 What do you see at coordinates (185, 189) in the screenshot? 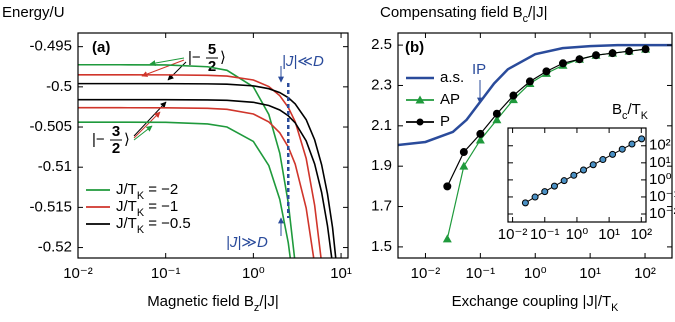
I see `data-line` at bounding box center [185, 189].